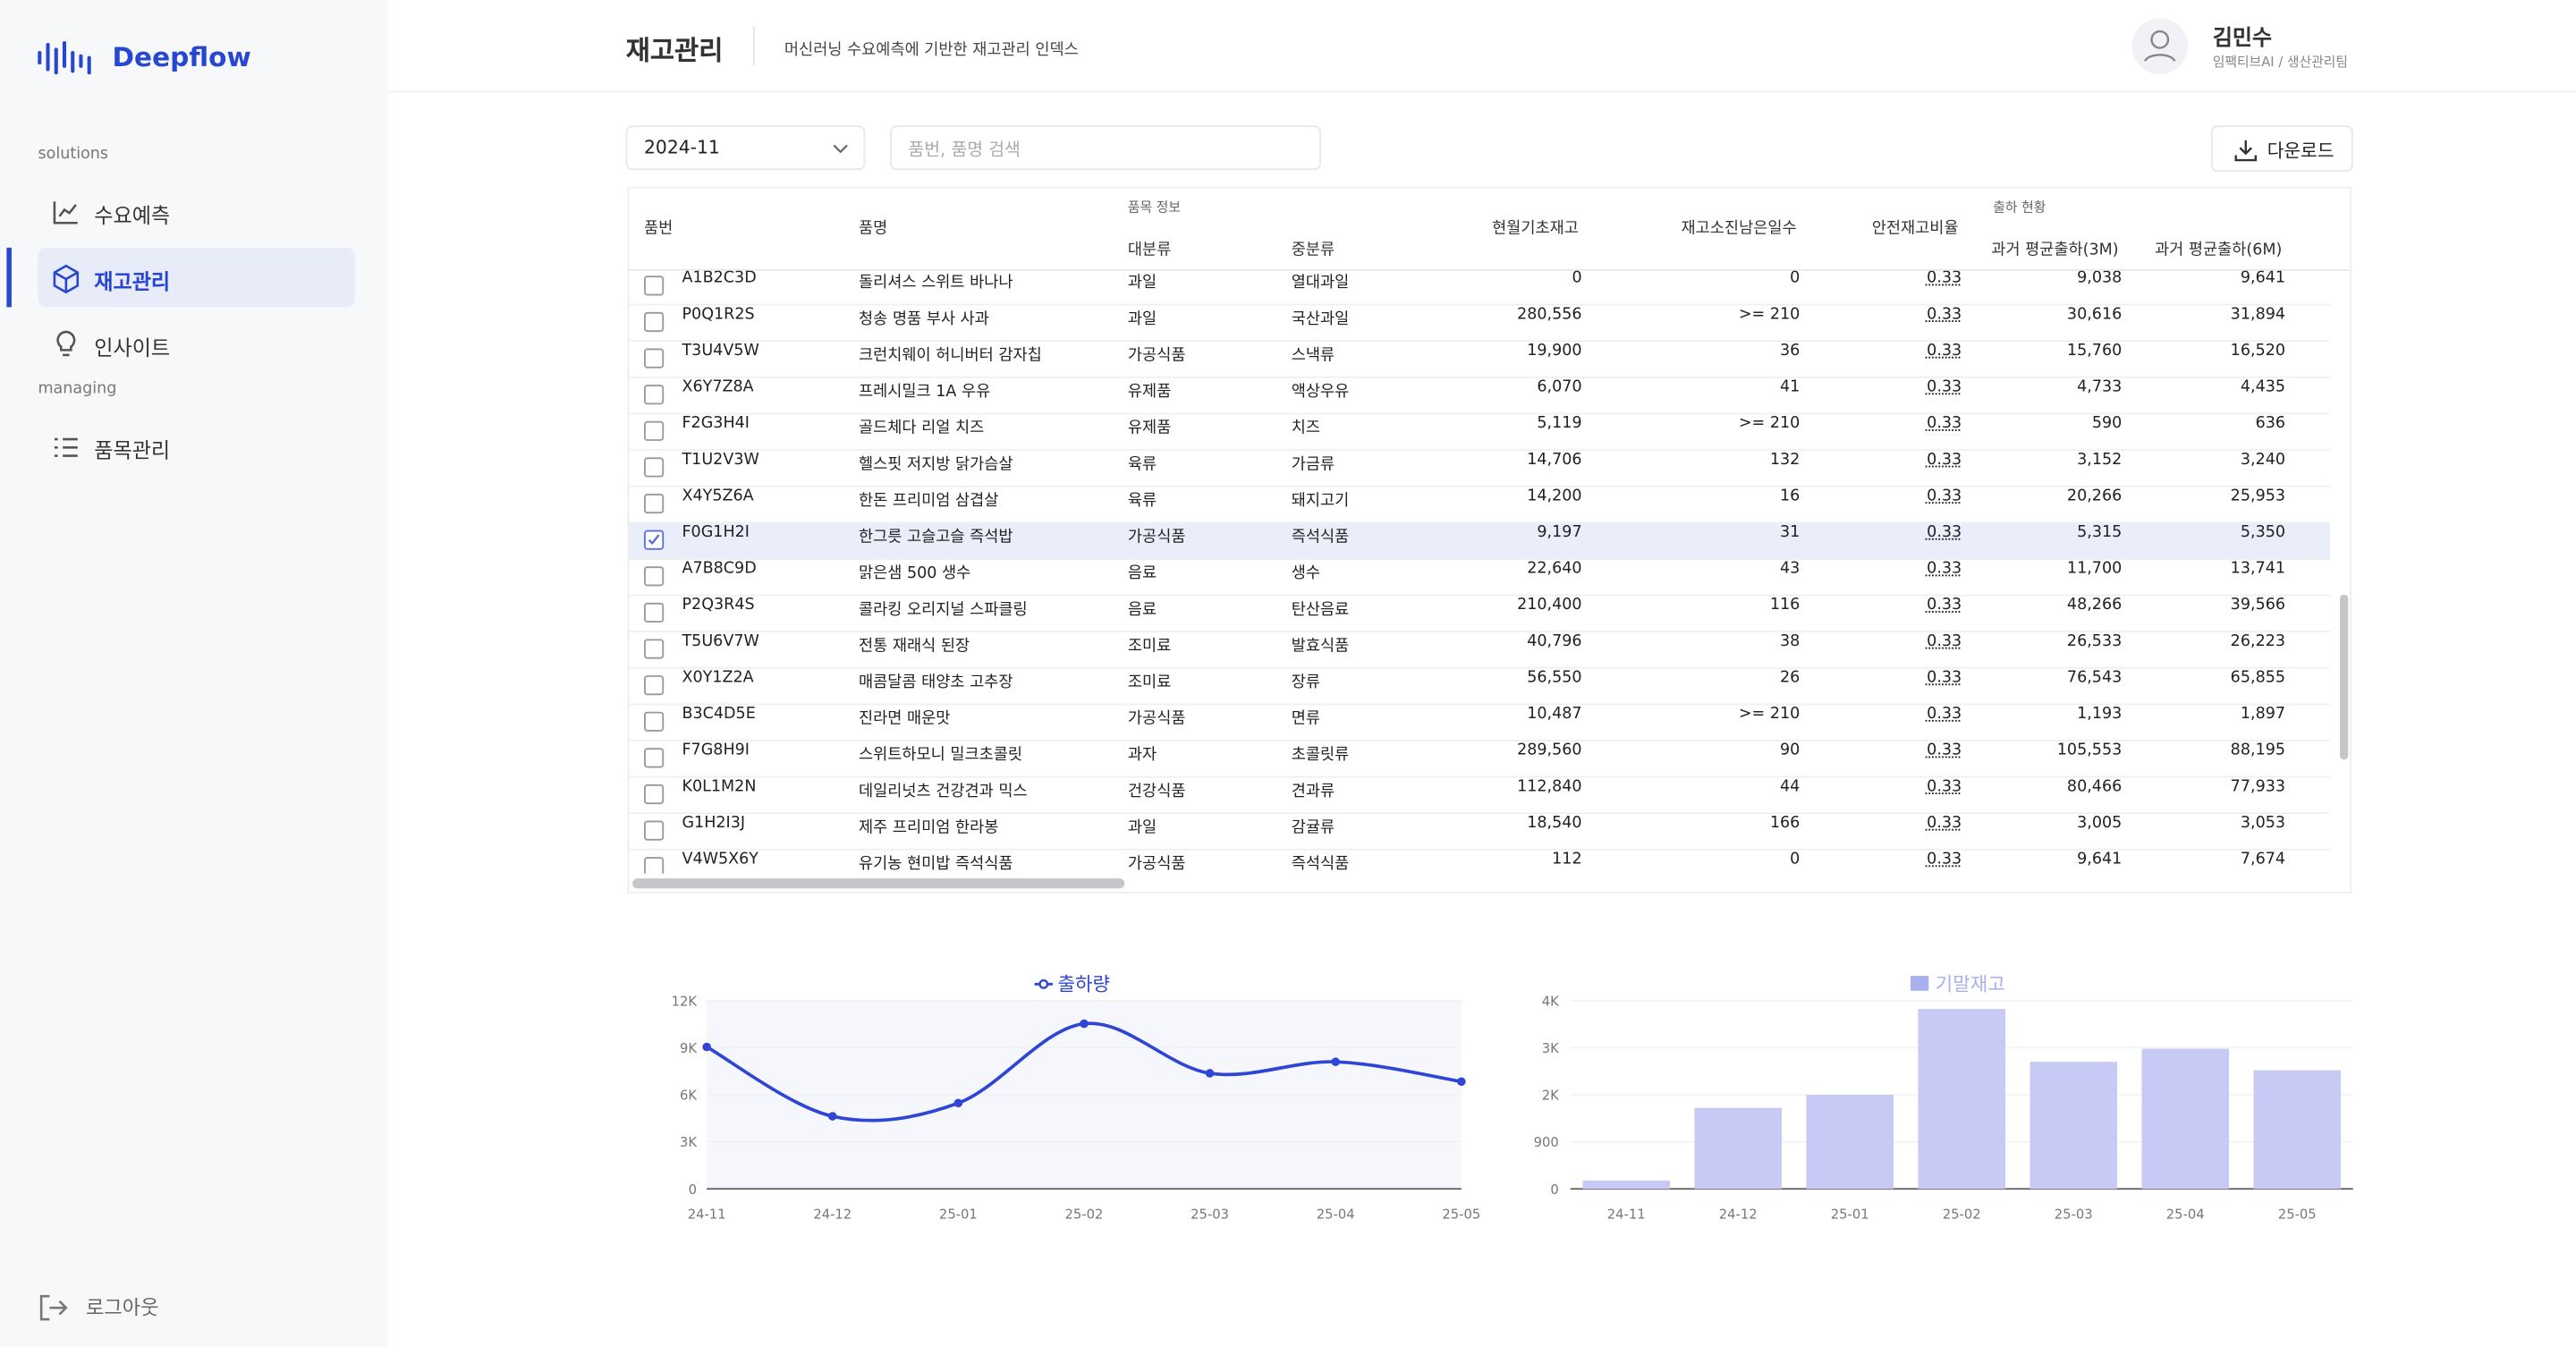 Image resolution: width=2576 pixels, height=1347 pixels. Describe the element at coordinates (685, 1001) in the screenshot. I see `y-tick-label: 12K` at that location.